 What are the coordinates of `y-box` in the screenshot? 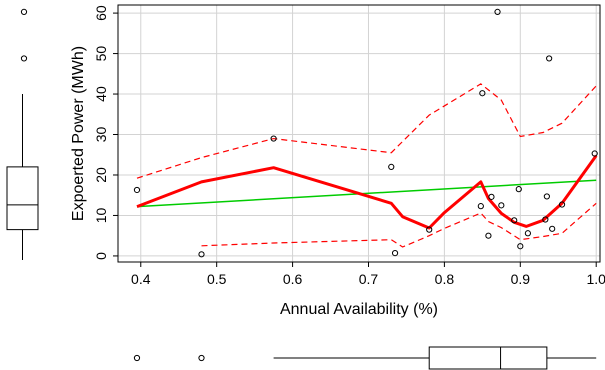 It's located at (22, 198).